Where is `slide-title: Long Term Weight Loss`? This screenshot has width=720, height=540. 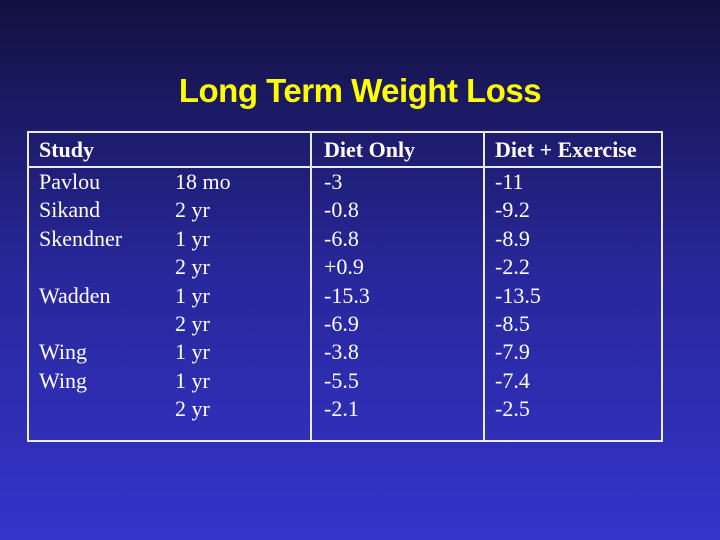 slide-title: Long Term Weight Loss is located at coordinates (360, 90).